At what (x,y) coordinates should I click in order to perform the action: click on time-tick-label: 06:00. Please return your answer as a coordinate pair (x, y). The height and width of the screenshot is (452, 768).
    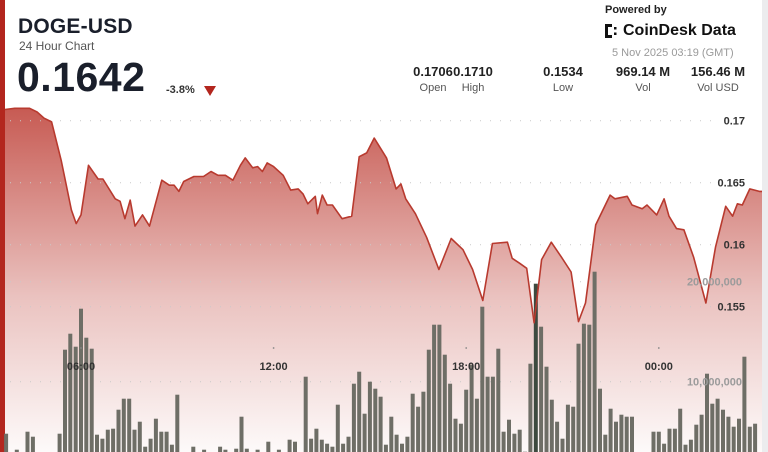
    Looking at the image, I should click on (81, 367).